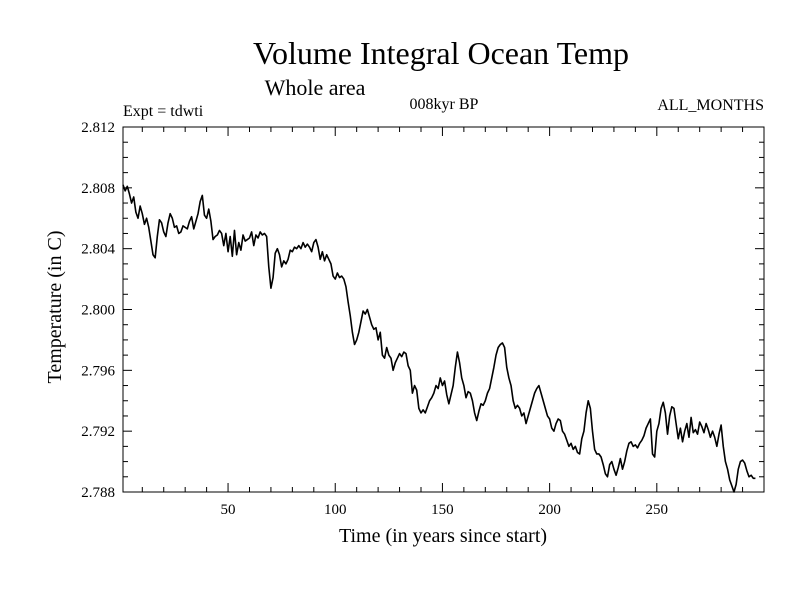 This screenshot has width=800, height=600. Describe the element at coordinates (549, 510) in the screenshot. I see `x-tick-label: 200` at that location.